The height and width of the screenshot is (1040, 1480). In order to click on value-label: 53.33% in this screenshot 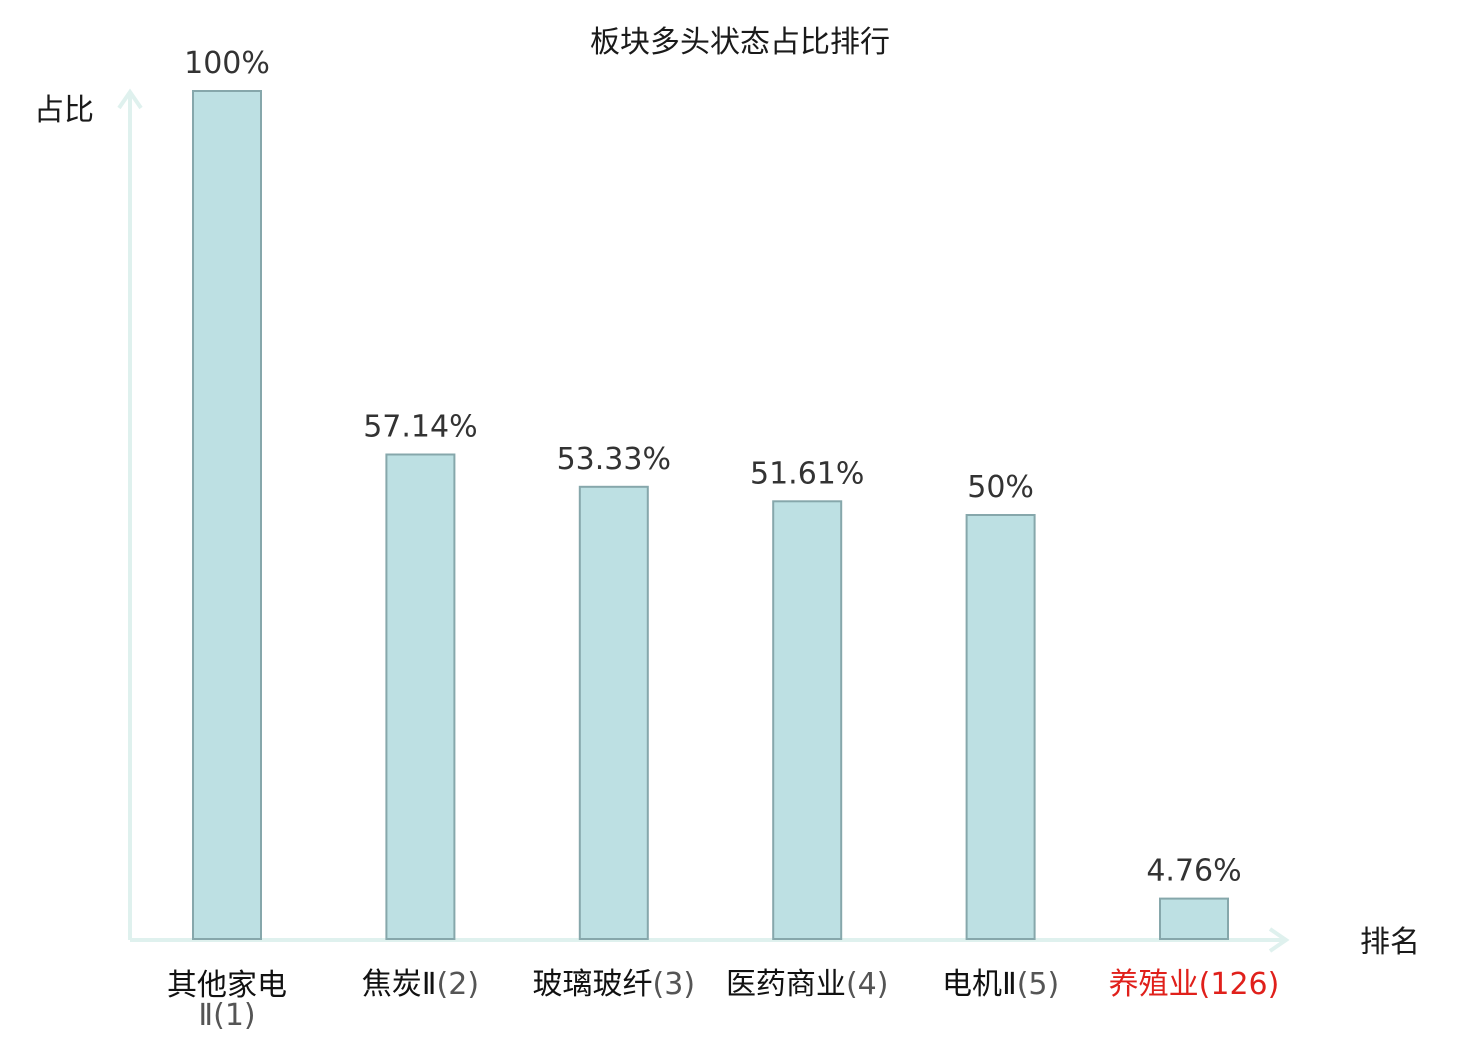, I will do `click(614, 459)`.